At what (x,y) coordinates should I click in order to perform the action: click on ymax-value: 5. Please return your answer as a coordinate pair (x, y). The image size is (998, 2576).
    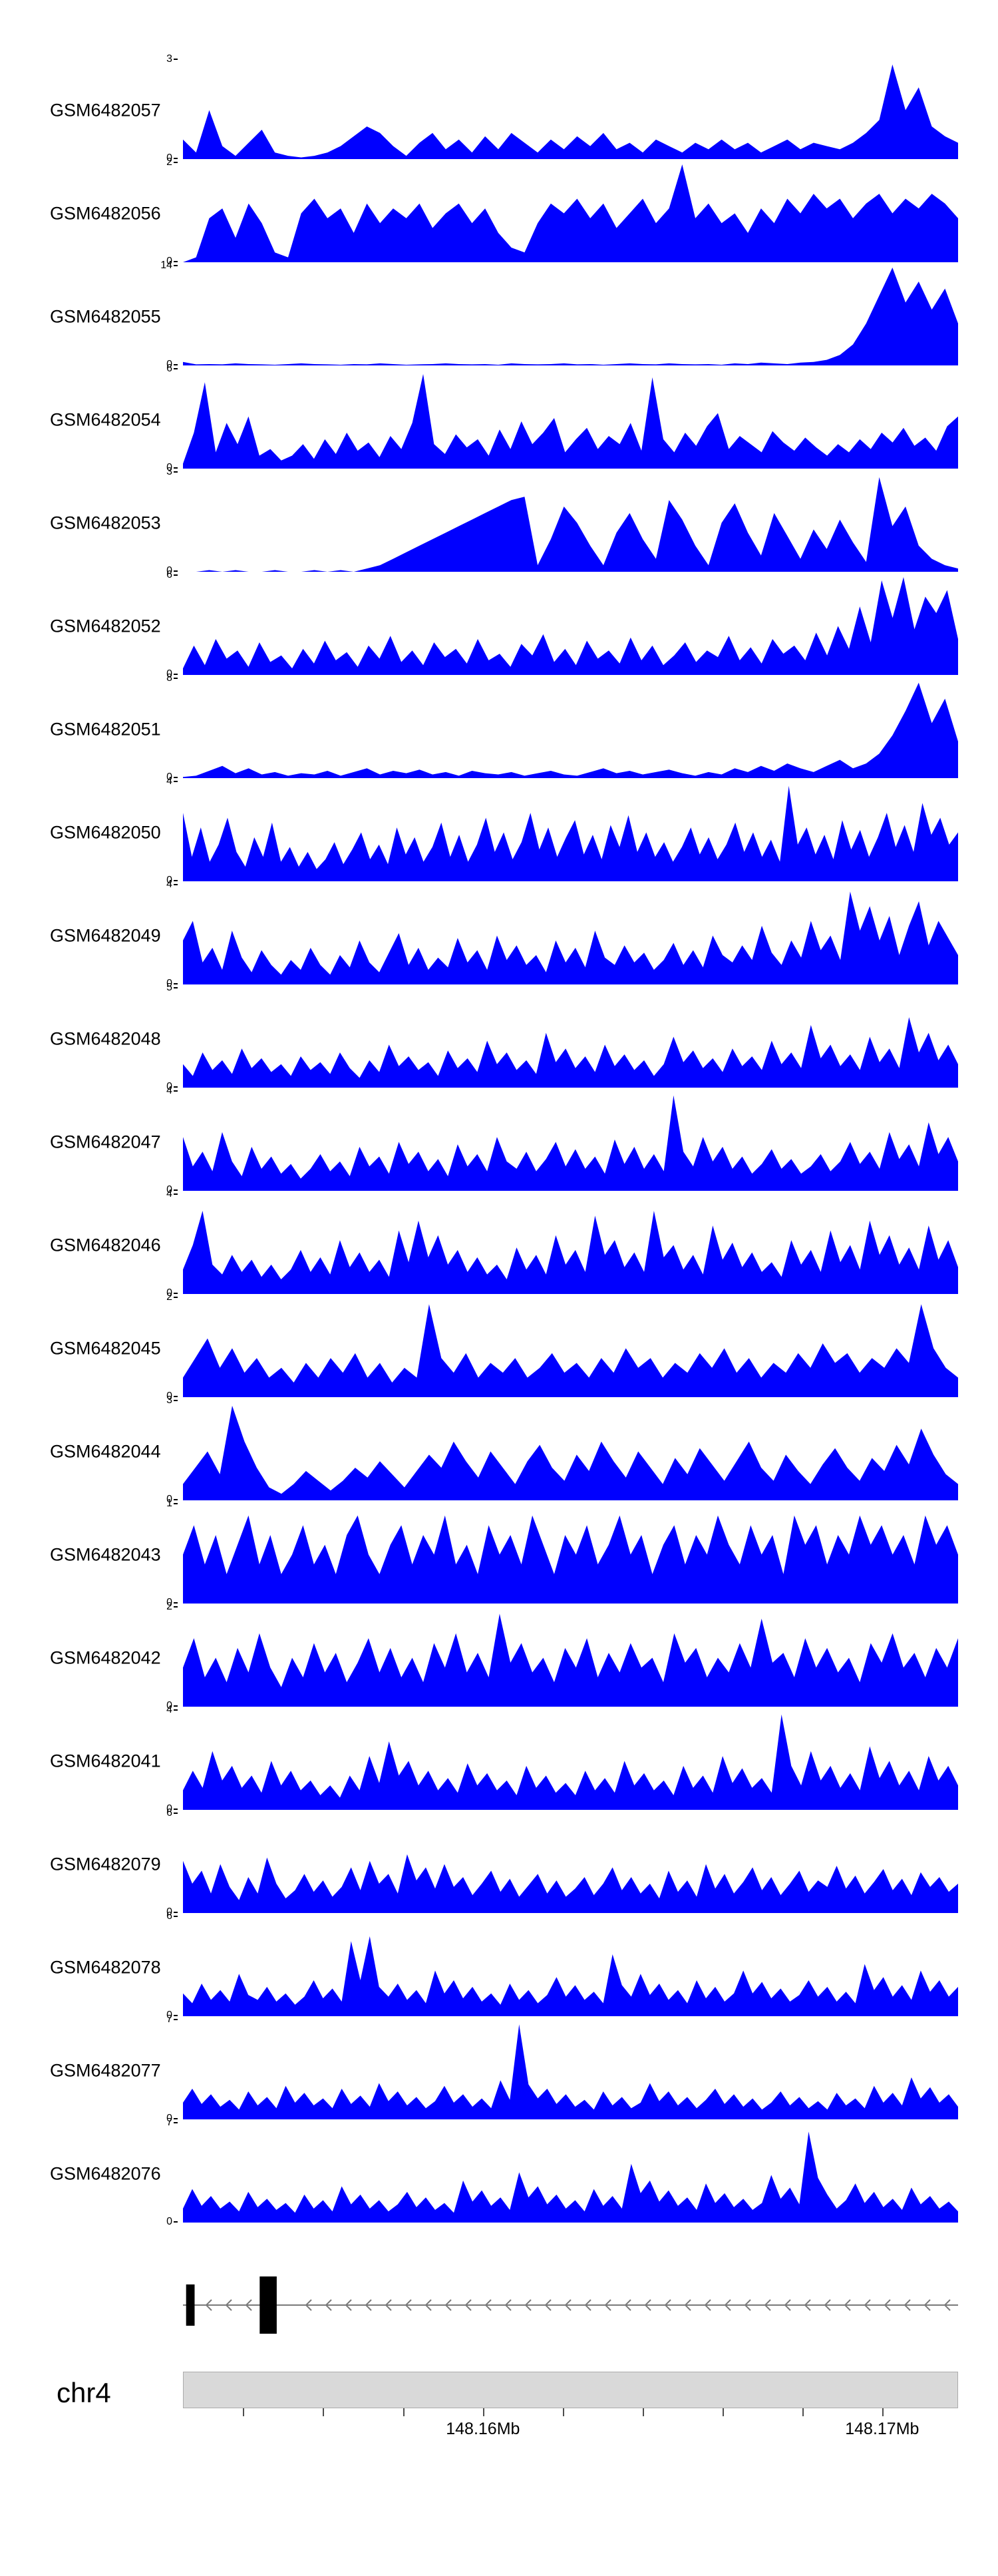
    Looking at the image, I should click on (169, 987).